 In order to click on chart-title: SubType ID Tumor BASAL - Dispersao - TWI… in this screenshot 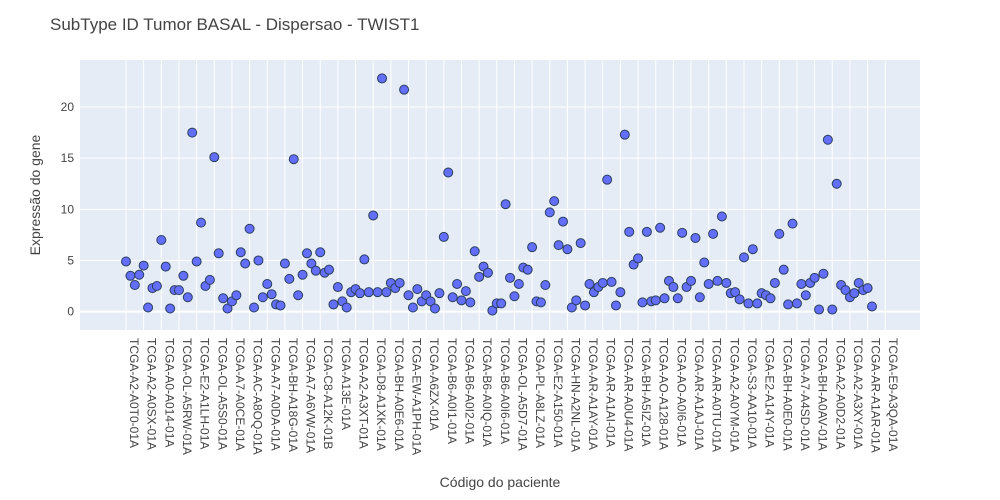, I will do `click(234, 24)`.